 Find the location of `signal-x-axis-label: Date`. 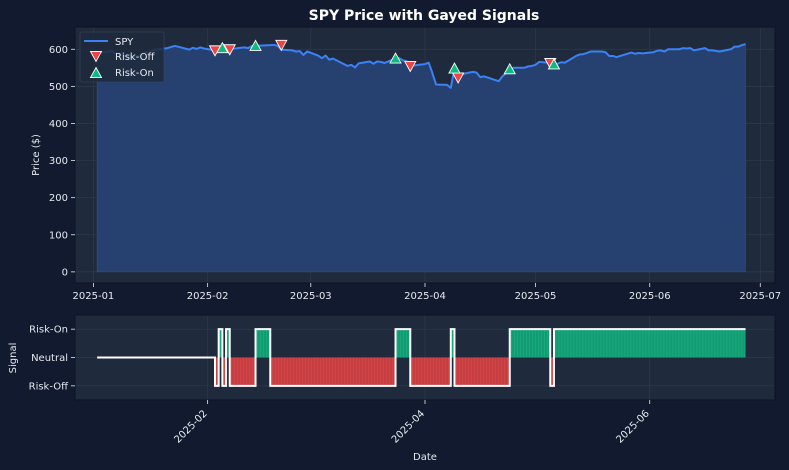

signal-x-axis-label: Date is located at coordinates (425, 457).